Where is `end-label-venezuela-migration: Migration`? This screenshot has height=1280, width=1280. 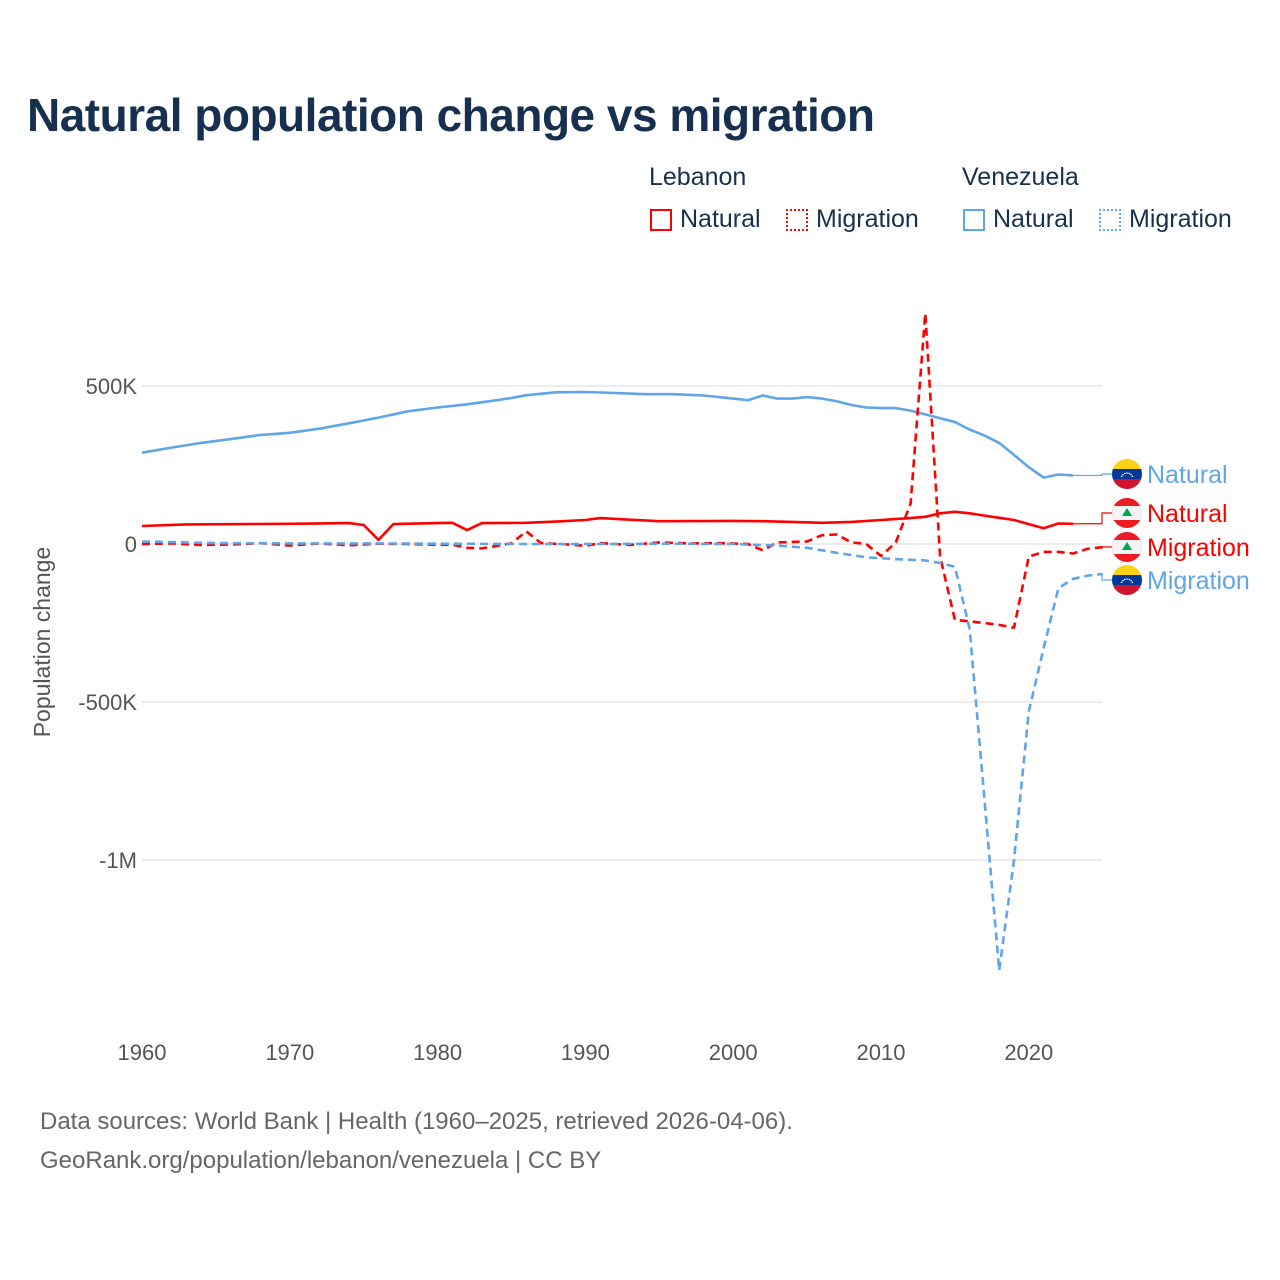 end-label-venezuela-migration: Migration is located at coordinates (1198, 581).